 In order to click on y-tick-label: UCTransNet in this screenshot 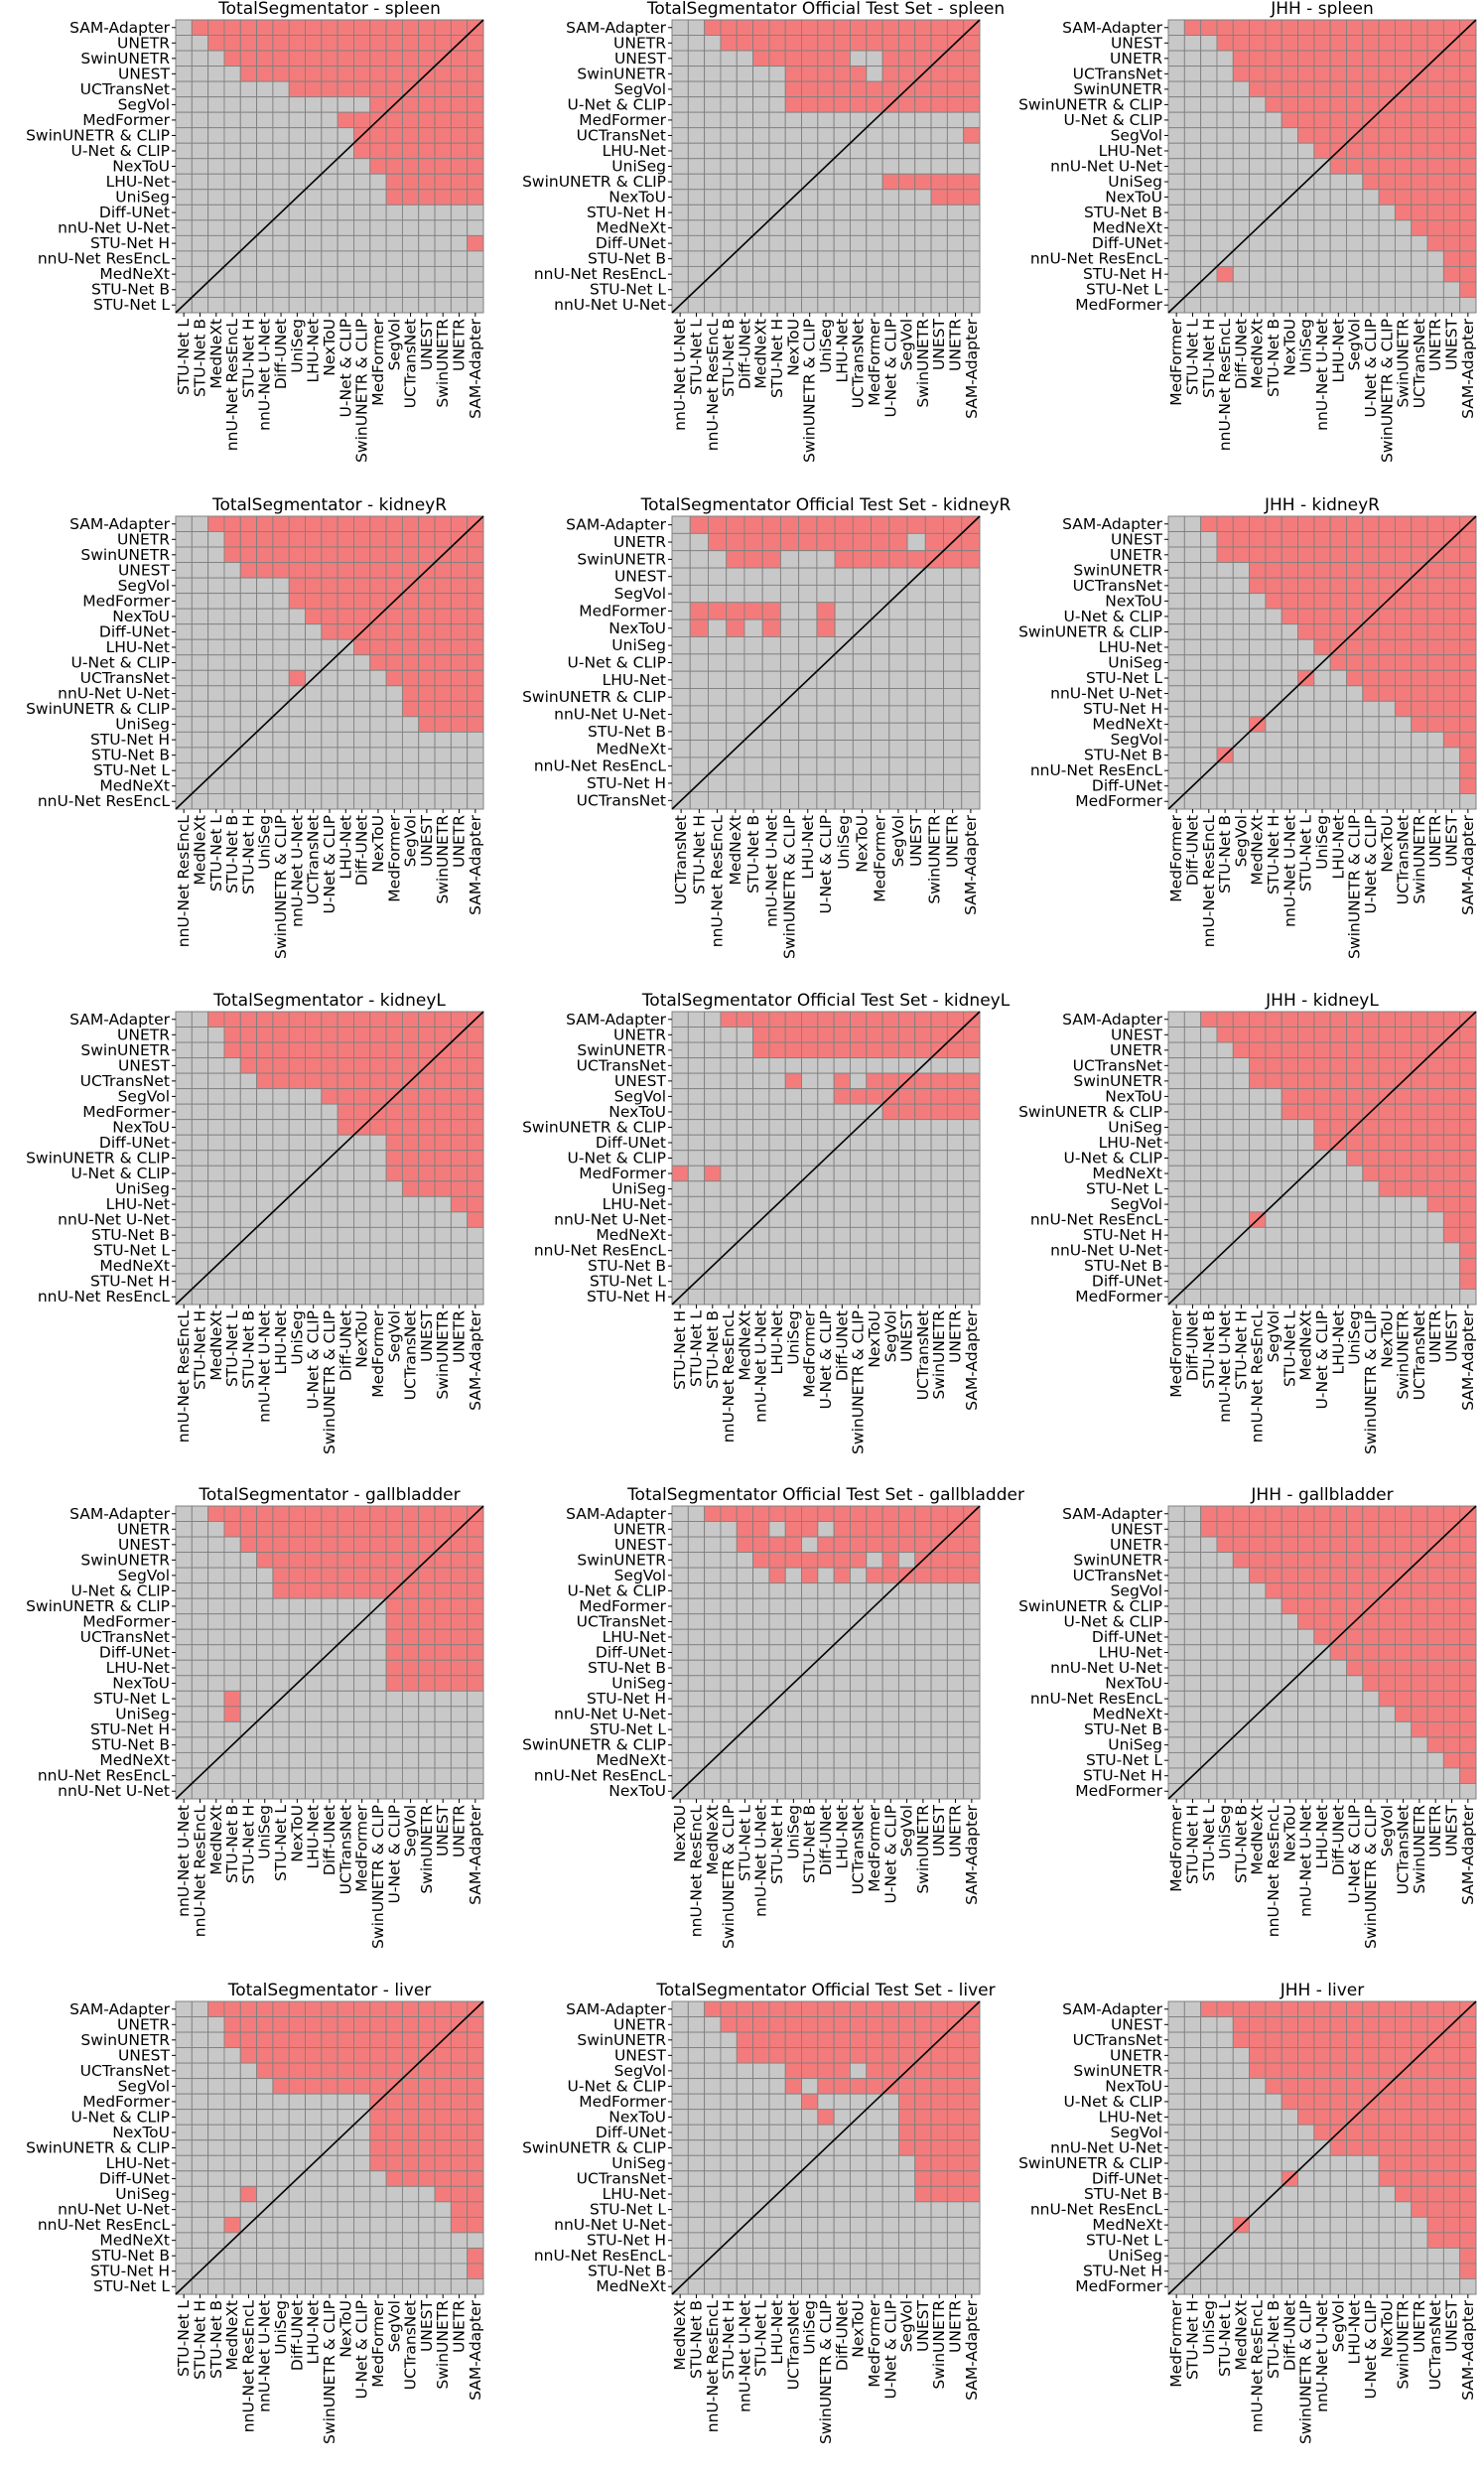, I will do `click(621, 1065)`.